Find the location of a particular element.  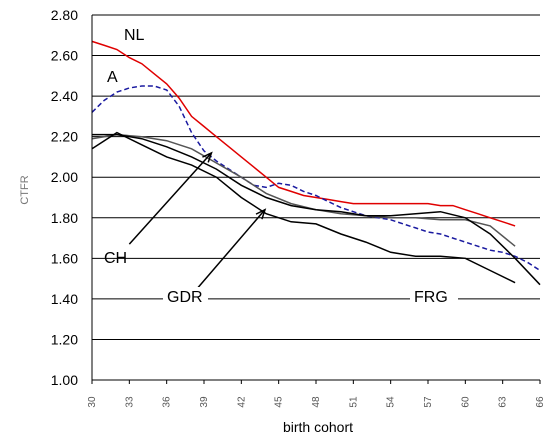

x-tick-label: 33 is located at coordinates (129, 402).